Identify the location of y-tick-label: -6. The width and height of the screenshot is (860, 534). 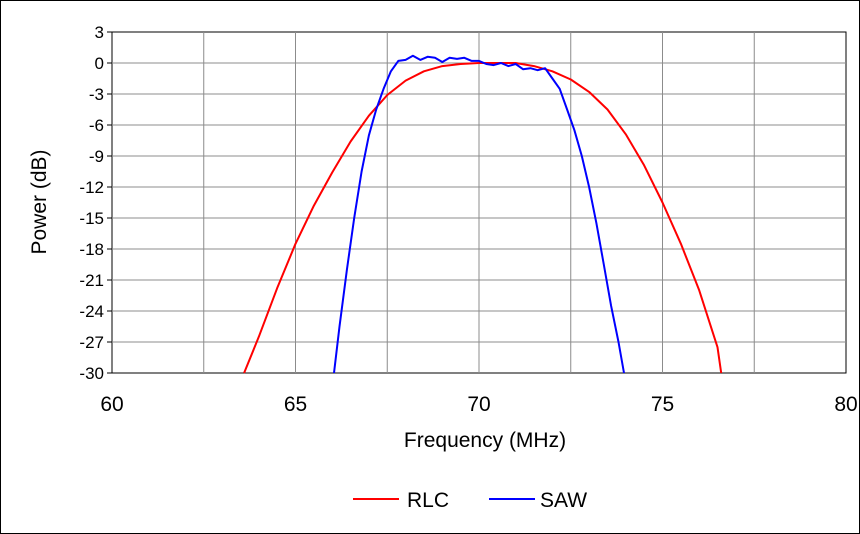
(96, 125).